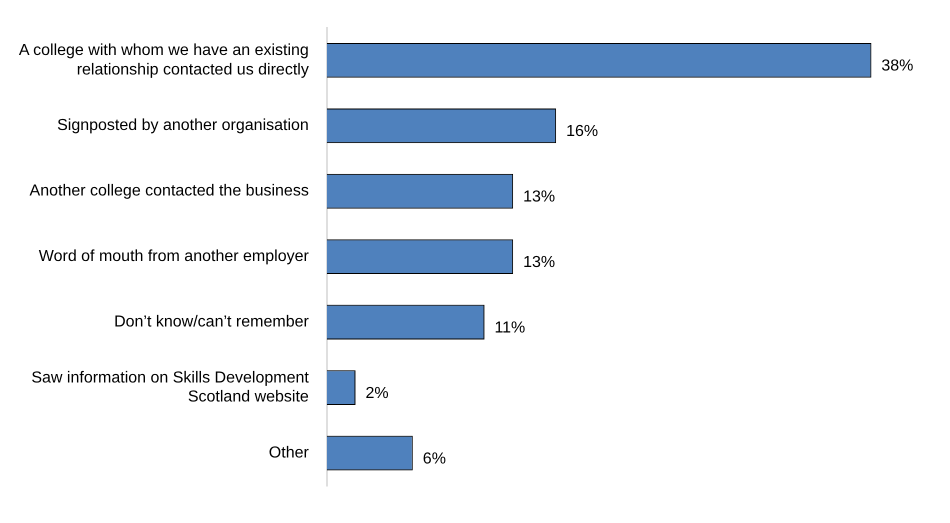  What do you see at coordinates (434, 459) in the screenshot?
I see `data-label: 6%` at bounding box center [434, 459].